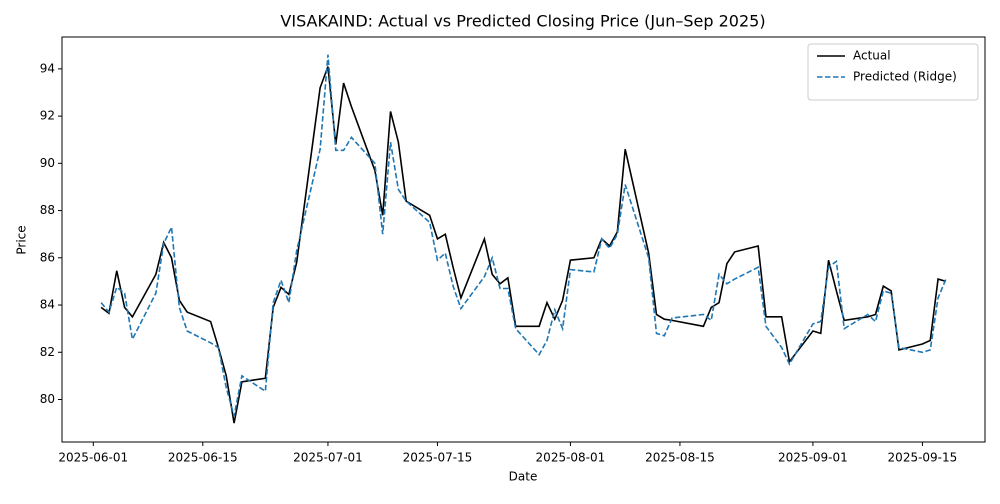 The height and width of the screenshot is (504, 1000). What do you see at coordinates (571, 458) in the screenshot?
I see `x-tick-label: 2025-08-01` at bounding box center [571, 458].